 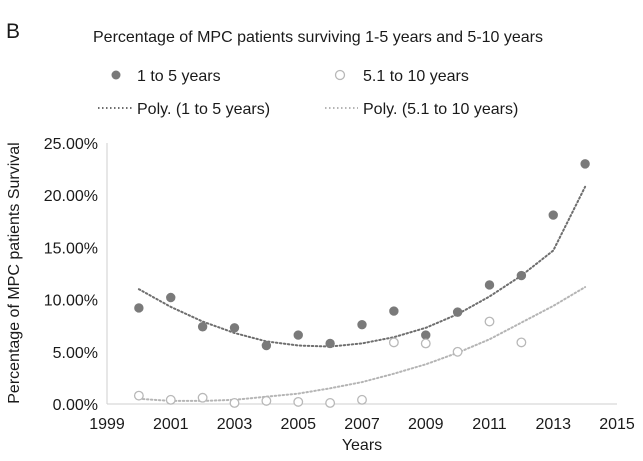 What do you see at coordinates (553, 424) in the screenshot?
I see `x-tick-label: 2013` at bounding box center [553, 424].